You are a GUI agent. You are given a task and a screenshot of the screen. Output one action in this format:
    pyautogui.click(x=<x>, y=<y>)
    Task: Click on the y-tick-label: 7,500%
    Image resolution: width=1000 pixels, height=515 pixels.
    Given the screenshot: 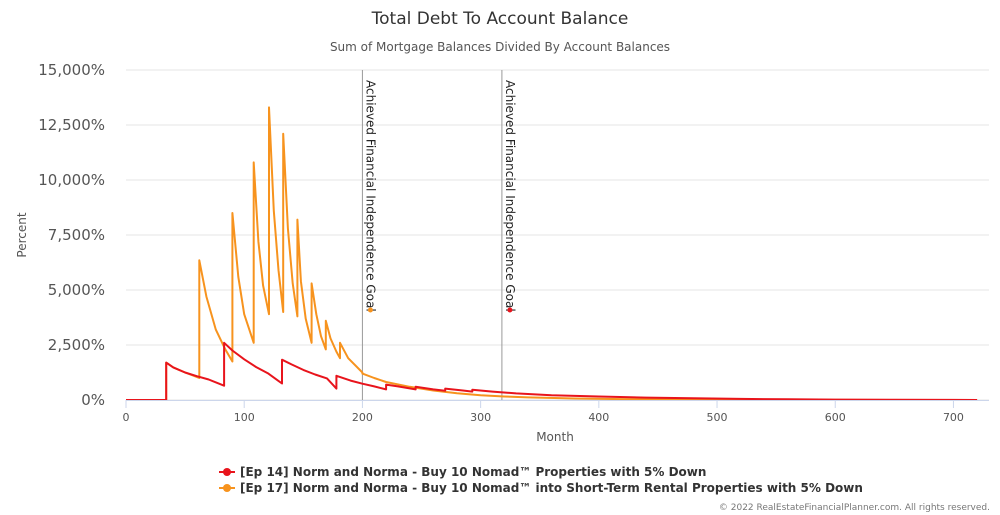 What is the action you would take?
    pyautogui.click(x=76, y=235)
    